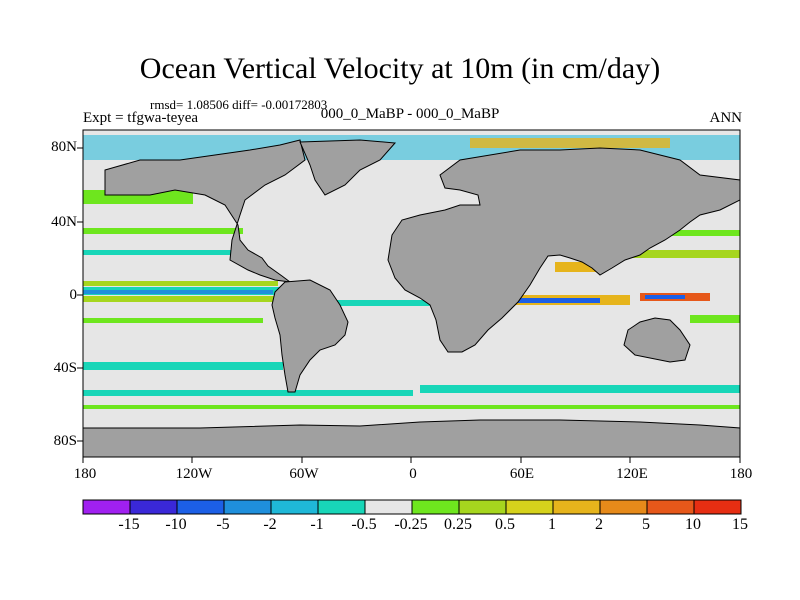 This screenshot has width=800, height=600. Describe the element at coordinates (64, 222) in the screenshot. I see `ytick-label-40n: 40N` at that location.